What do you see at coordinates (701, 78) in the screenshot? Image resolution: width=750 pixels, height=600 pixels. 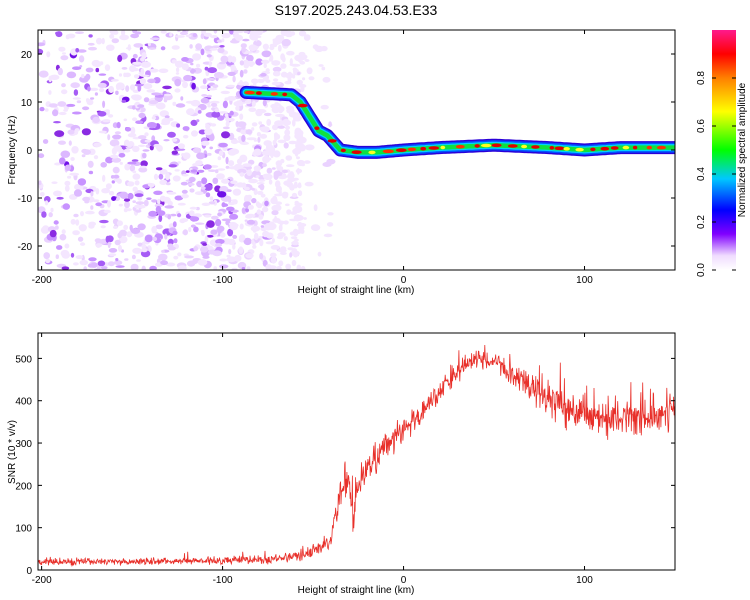 I see `colorbar-tick-label: 0.8` at bounding box center [701, 78].